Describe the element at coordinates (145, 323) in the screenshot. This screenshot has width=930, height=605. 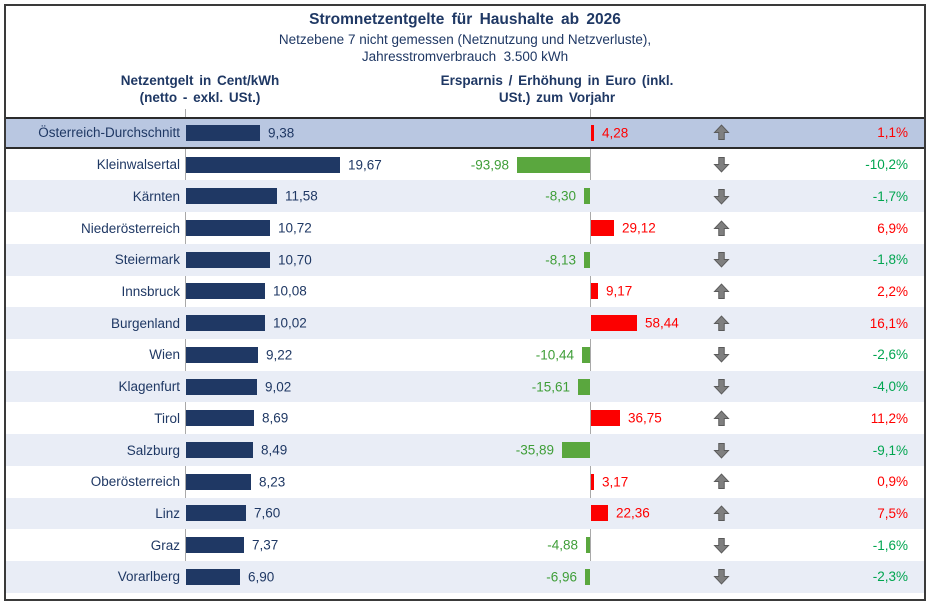
I see `region-label: Burgenland` at that location.